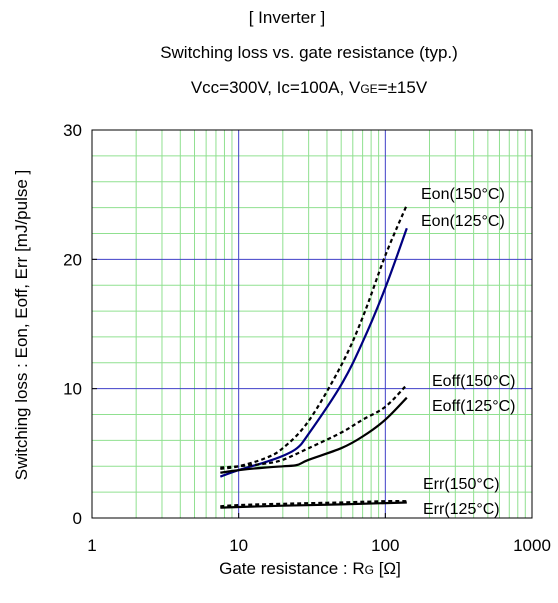 This screenshot has height=603, width=558. I want to click on series-line-err-150-c, so click(313, 504).